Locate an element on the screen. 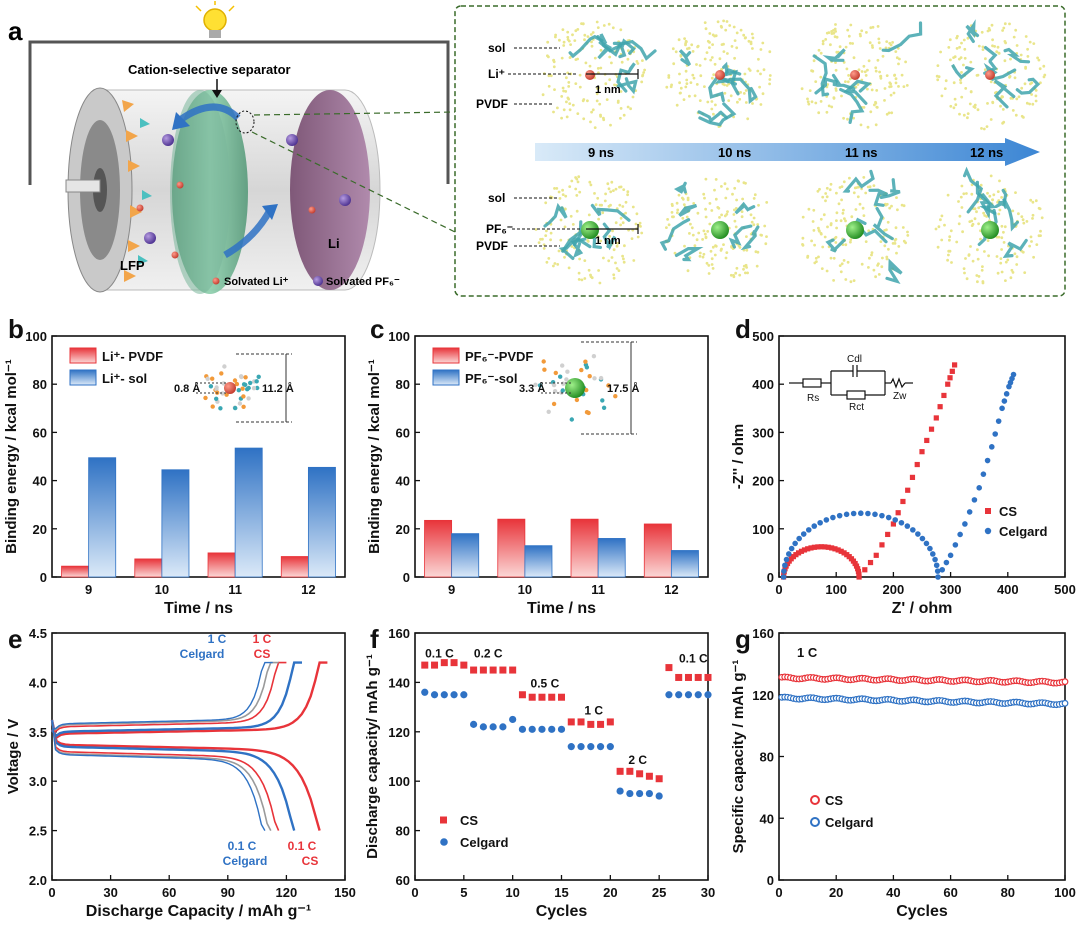  x-tick-label-g: 20 is located at coordinates (836, 892).